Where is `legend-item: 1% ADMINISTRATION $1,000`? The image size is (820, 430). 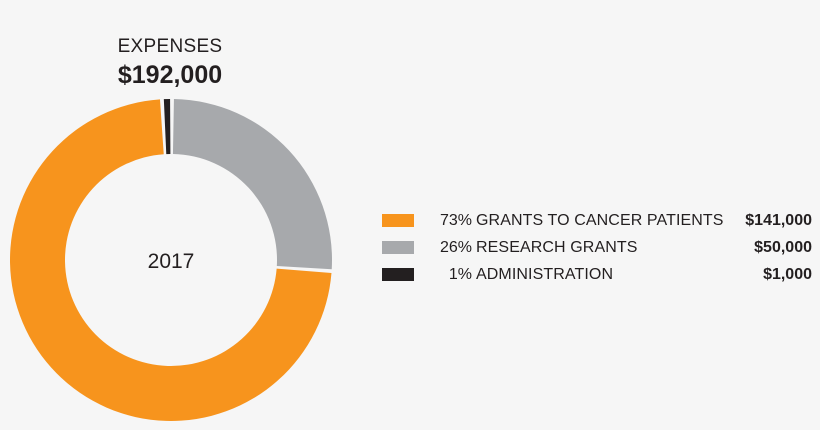 legend-item: 1% ADMINISTRATION $1,000 is located at coordinates (597, 274).